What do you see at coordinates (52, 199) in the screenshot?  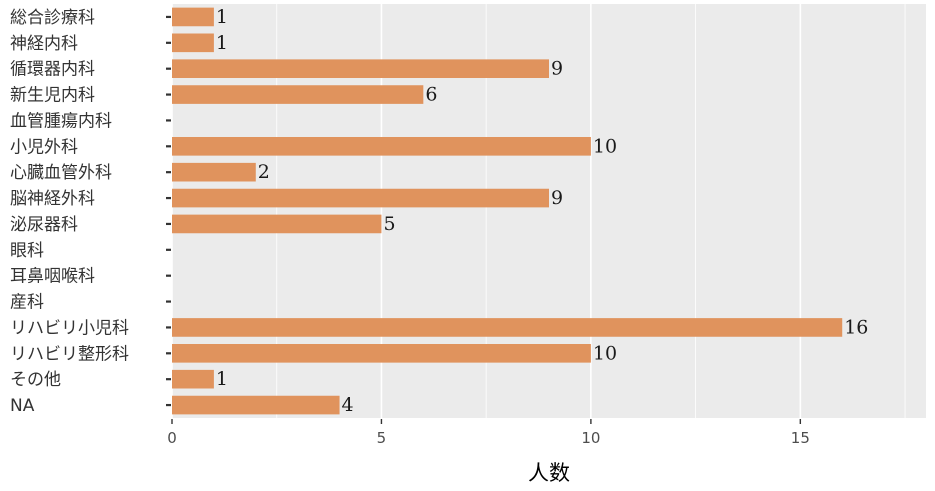 I see `category-label: 脳神経外科` at bounding box center [52, 199].